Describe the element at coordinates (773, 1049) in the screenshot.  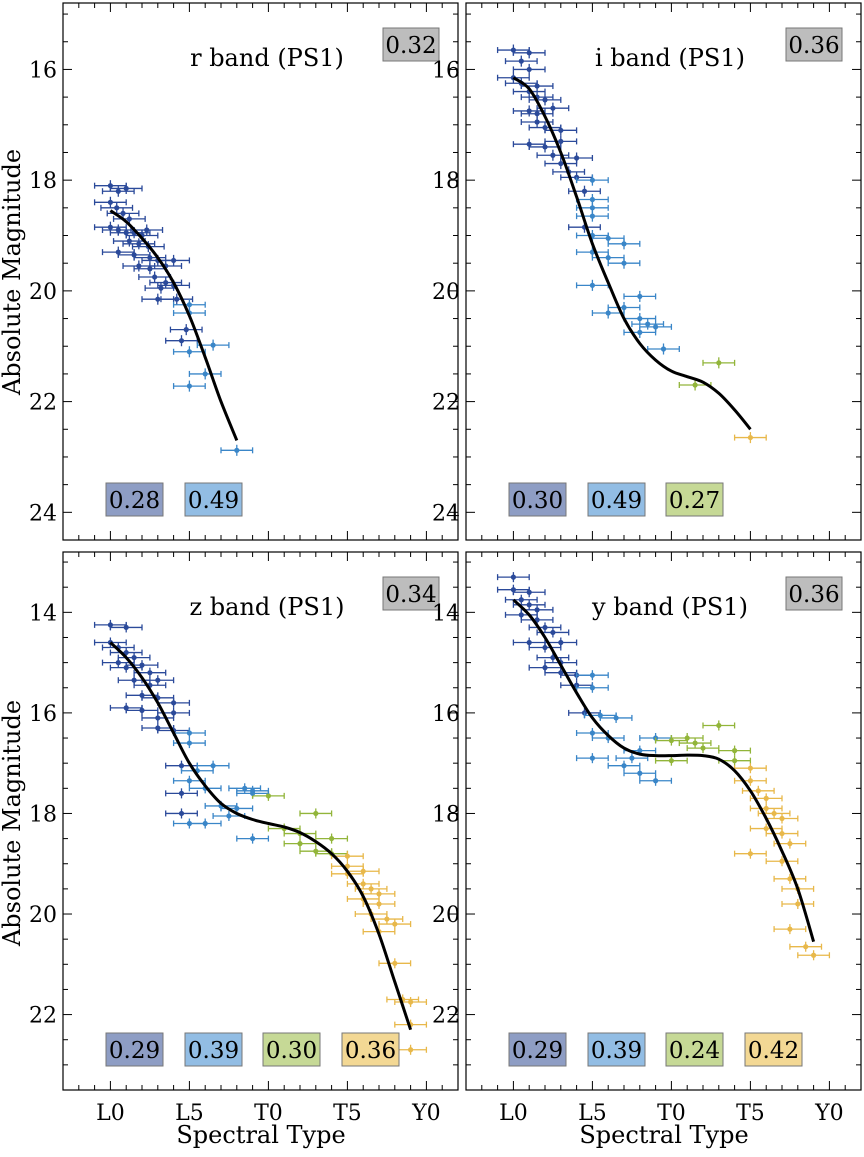
I see `group-scatter-box-t5-t9: 0.42` at that location.